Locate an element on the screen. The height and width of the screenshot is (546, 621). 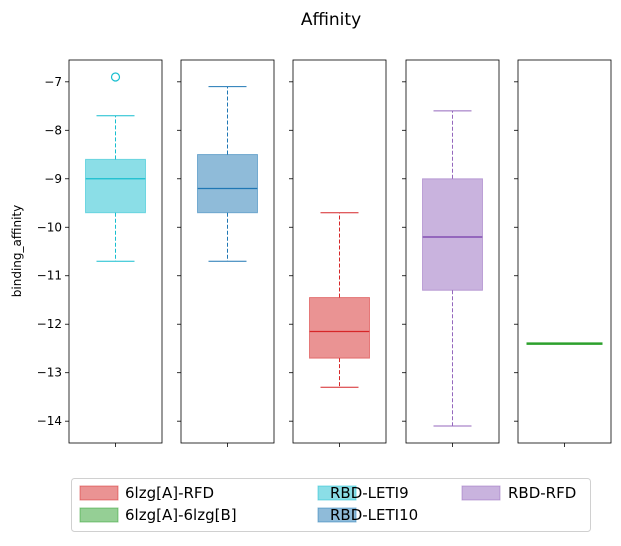
legend-label: RBD-RFD is located at coordinates (542, 493).